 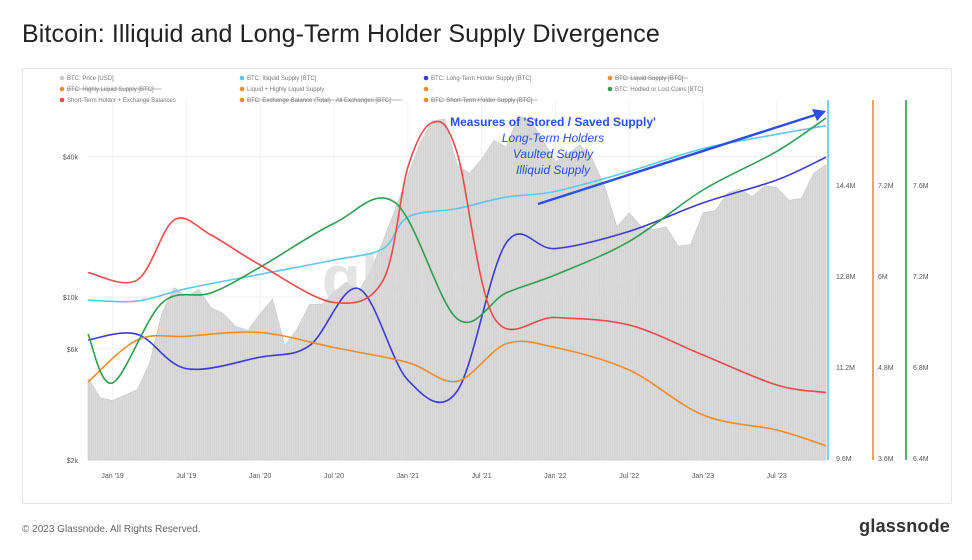 I want to click on watermark: glassnode, so click(x=480, y=278).